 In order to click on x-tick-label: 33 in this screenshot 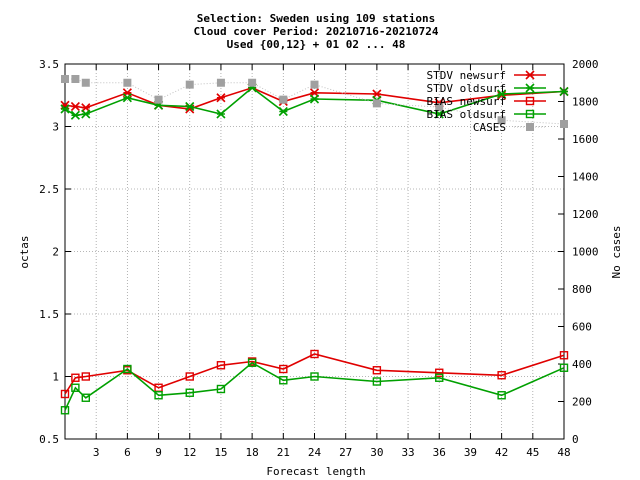, I will do `click(407, 452)`.